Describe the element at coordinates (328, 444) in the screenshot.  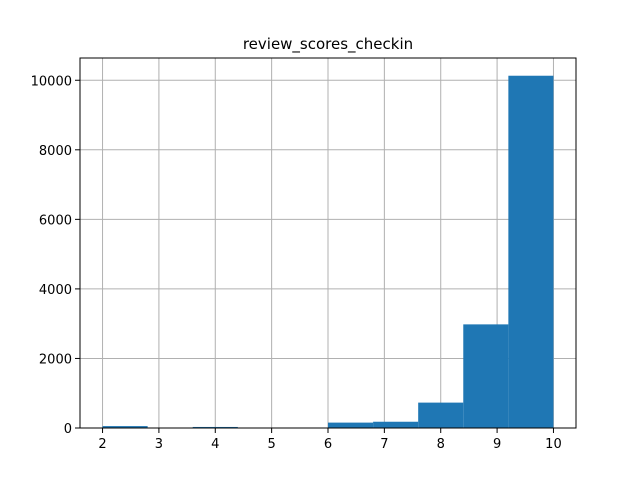
I see `x-tick-label-4: 6` at that location.